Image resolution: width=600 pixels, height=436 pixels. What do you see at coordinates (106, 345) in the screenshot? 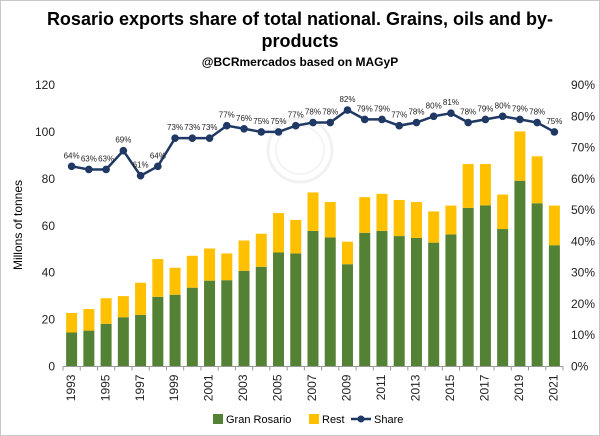
I see `bar-gran-rosario-1995` at bounding box center [106, 345].